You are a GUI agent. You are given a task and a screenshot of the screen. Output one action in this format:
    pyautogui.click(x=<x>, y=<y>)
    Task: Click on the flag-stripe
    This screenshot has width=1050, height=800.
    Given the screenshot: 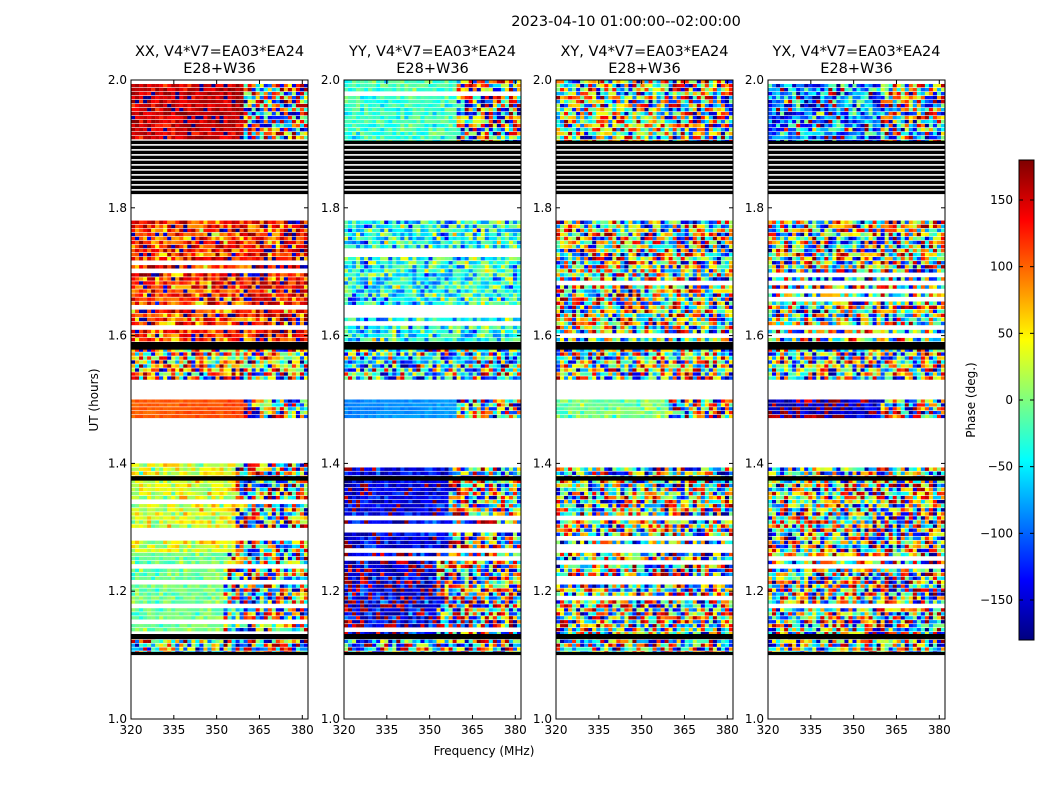 What is the action you would take?
    pyautogui.click(x=219, y=345)
    